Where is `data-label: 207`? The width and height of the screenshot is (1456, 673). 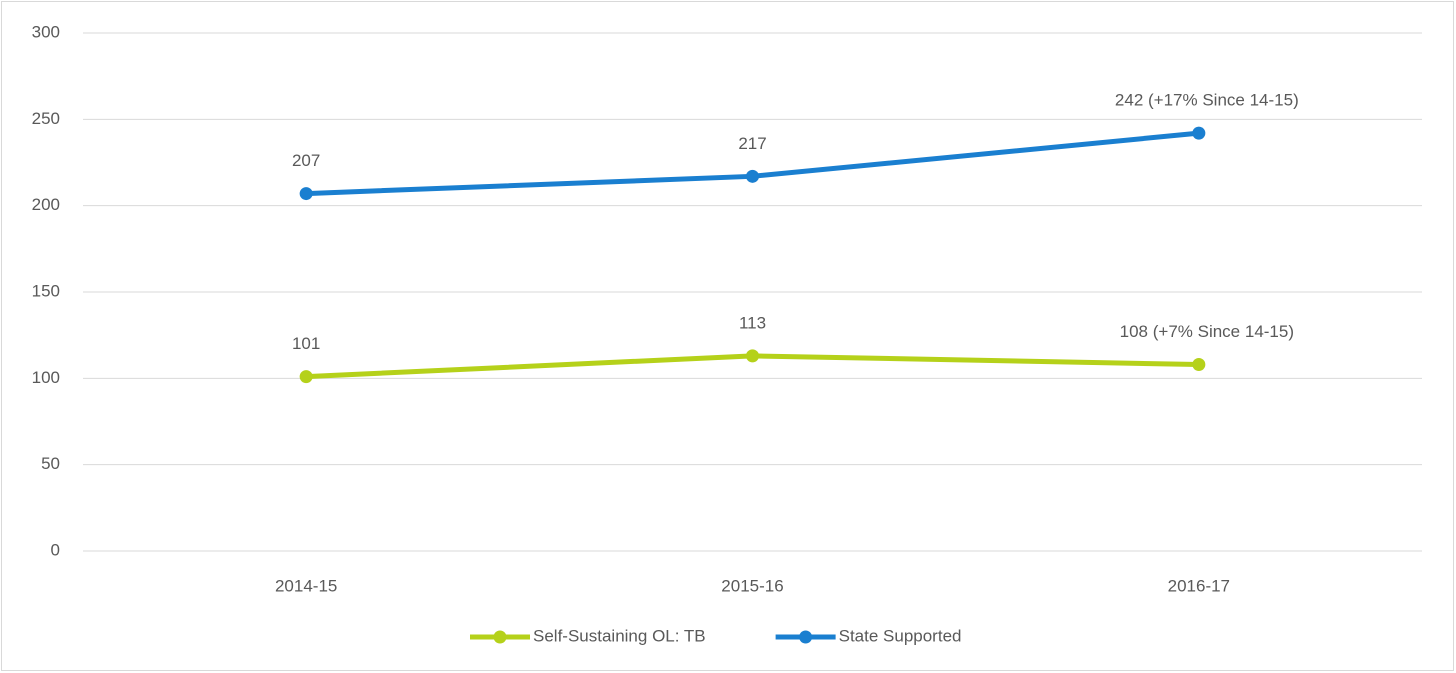 data-label: 207 is located at coordinates (306, 160).